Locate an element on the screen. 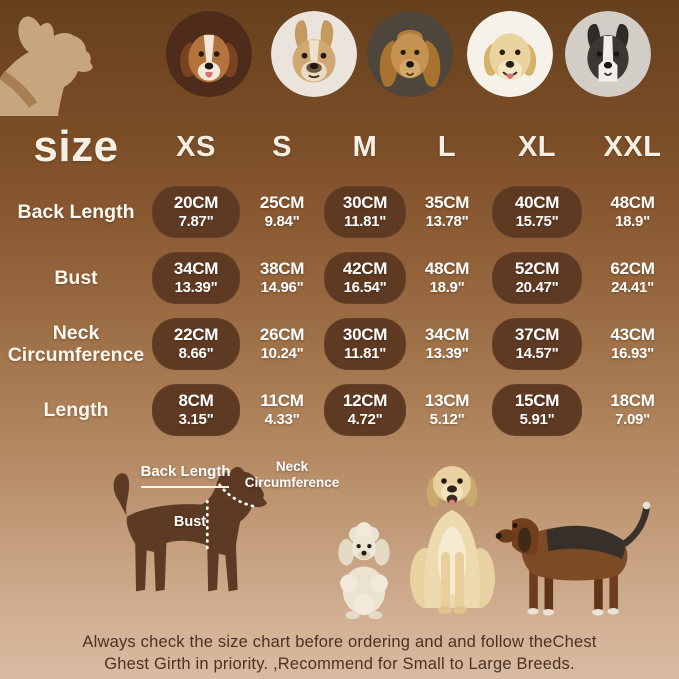 This screenshot has height=679, width=679. cell-cm: 42CM is located at coordinates (365, 268).